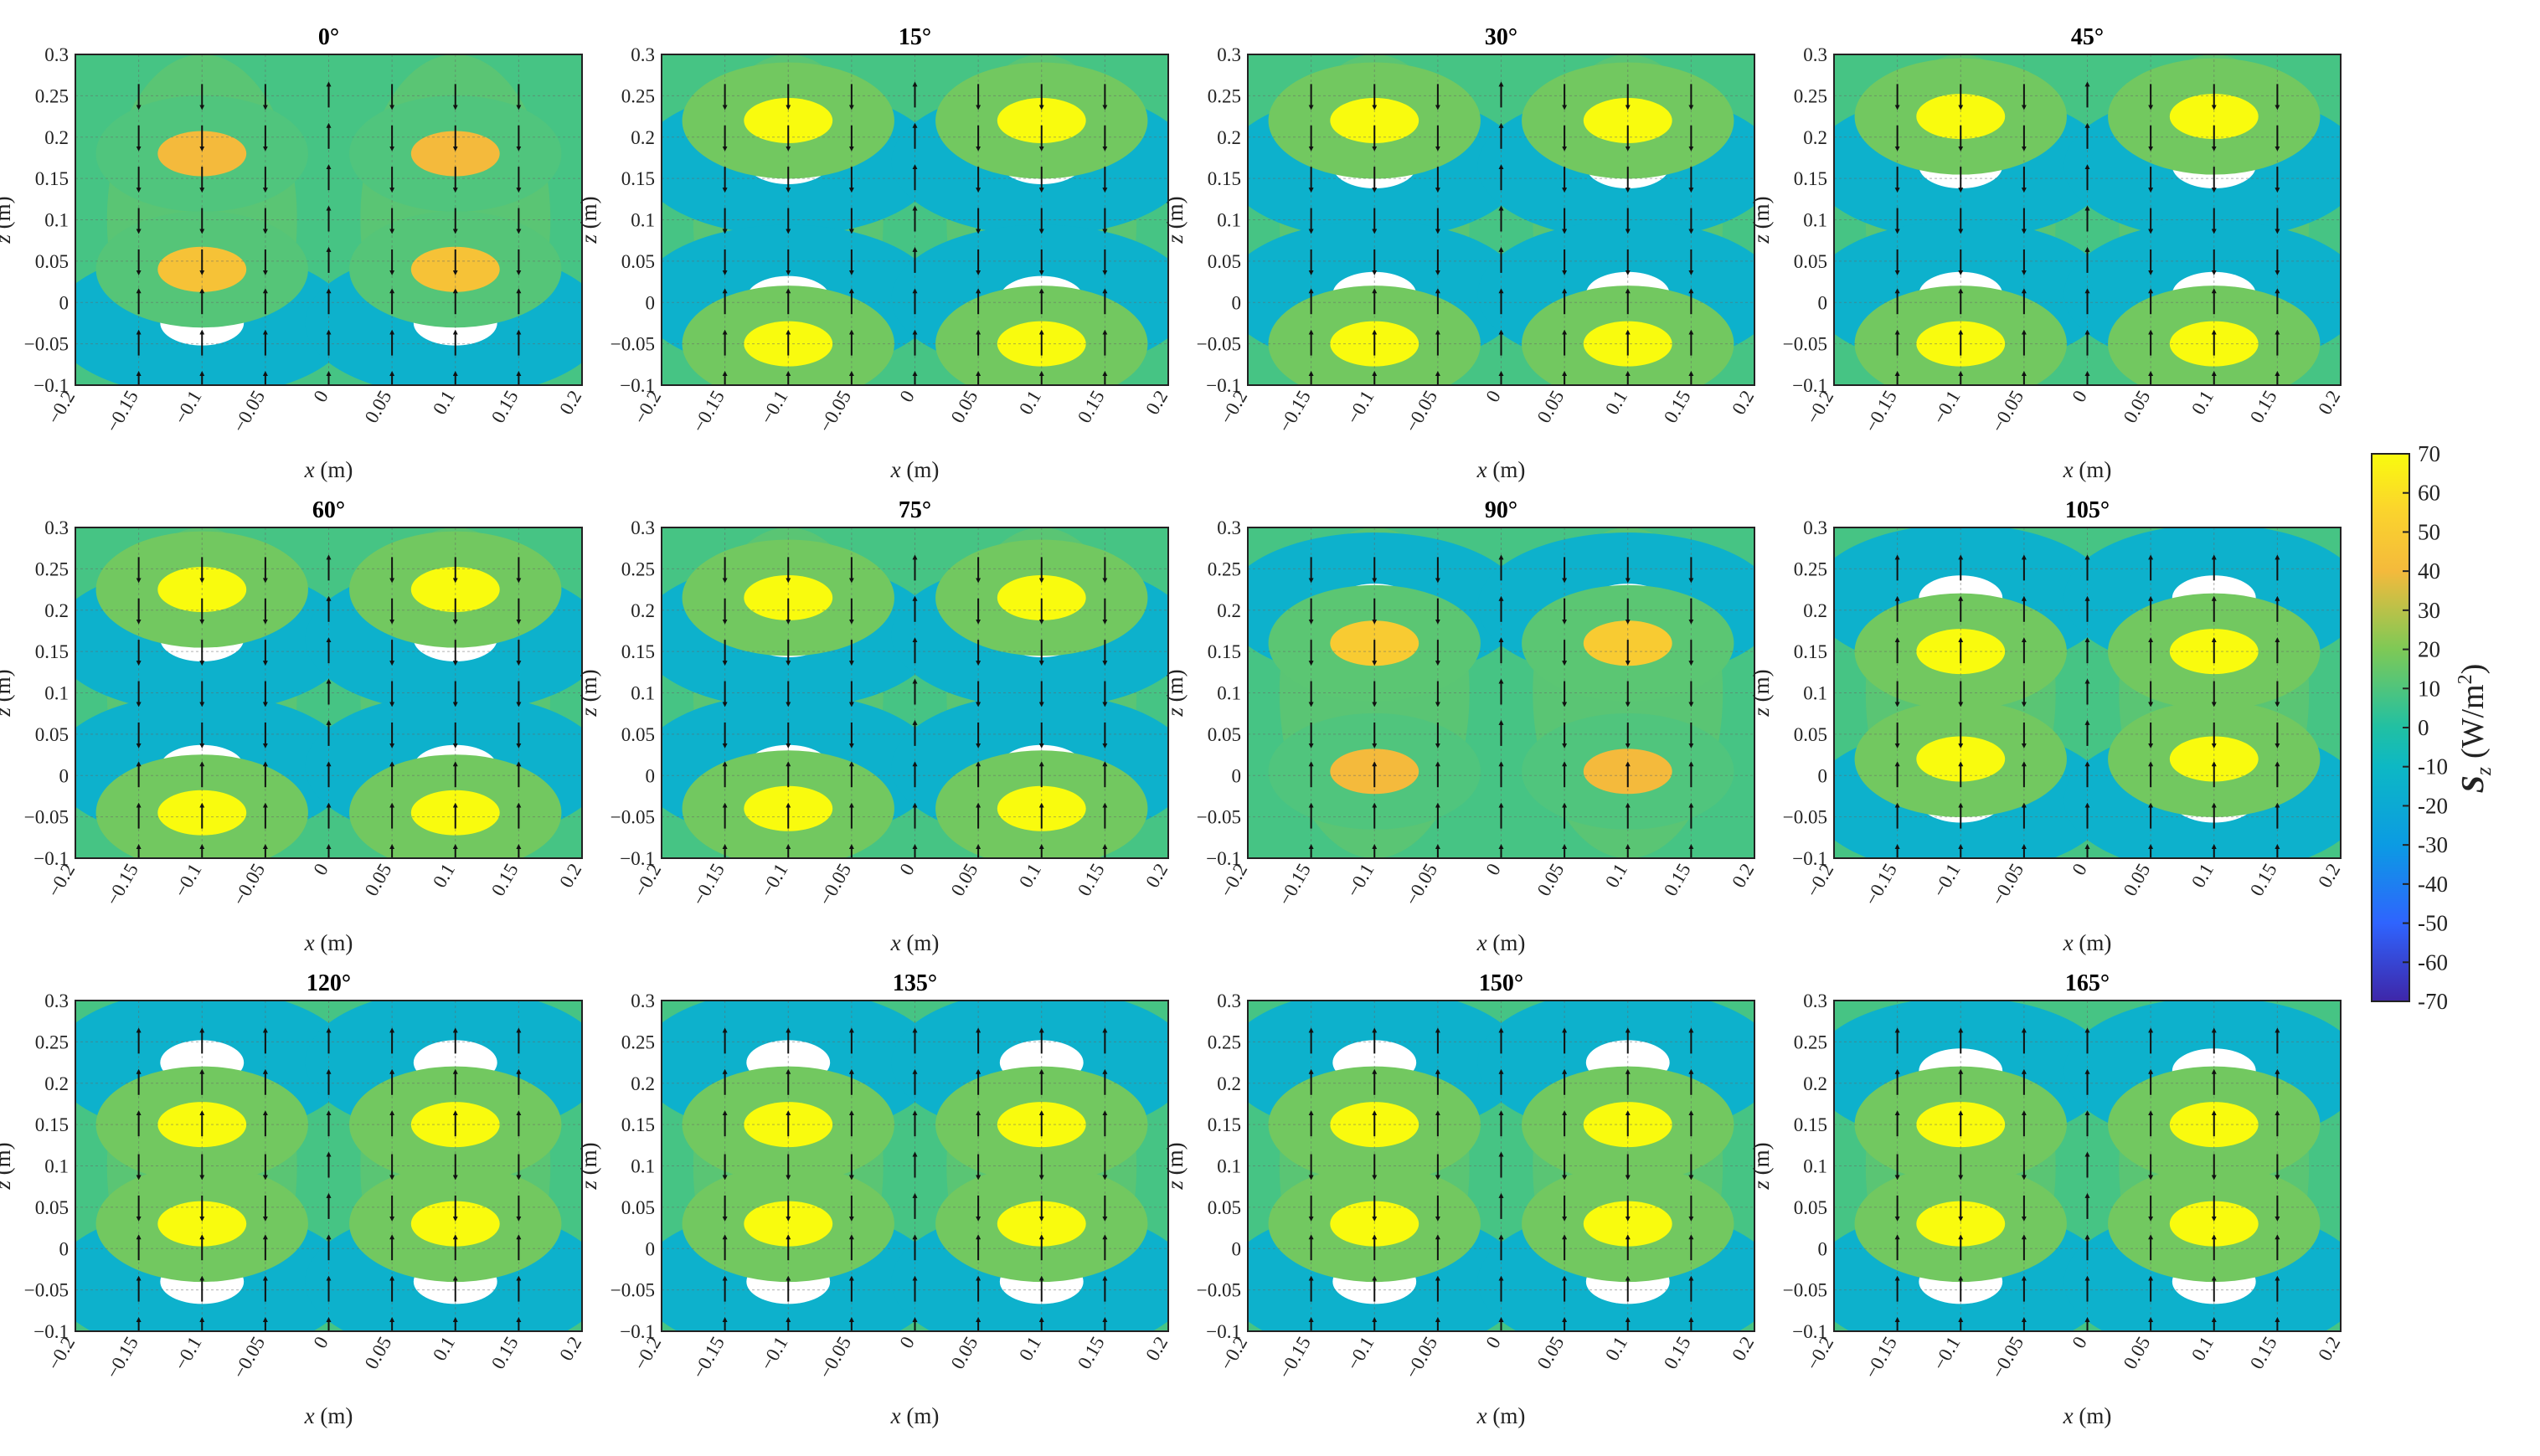 The image size is (2540, 1456). Describe the element at coordinates (328, 37) in the screenshot. I see `panel-title: 0°` at that location.